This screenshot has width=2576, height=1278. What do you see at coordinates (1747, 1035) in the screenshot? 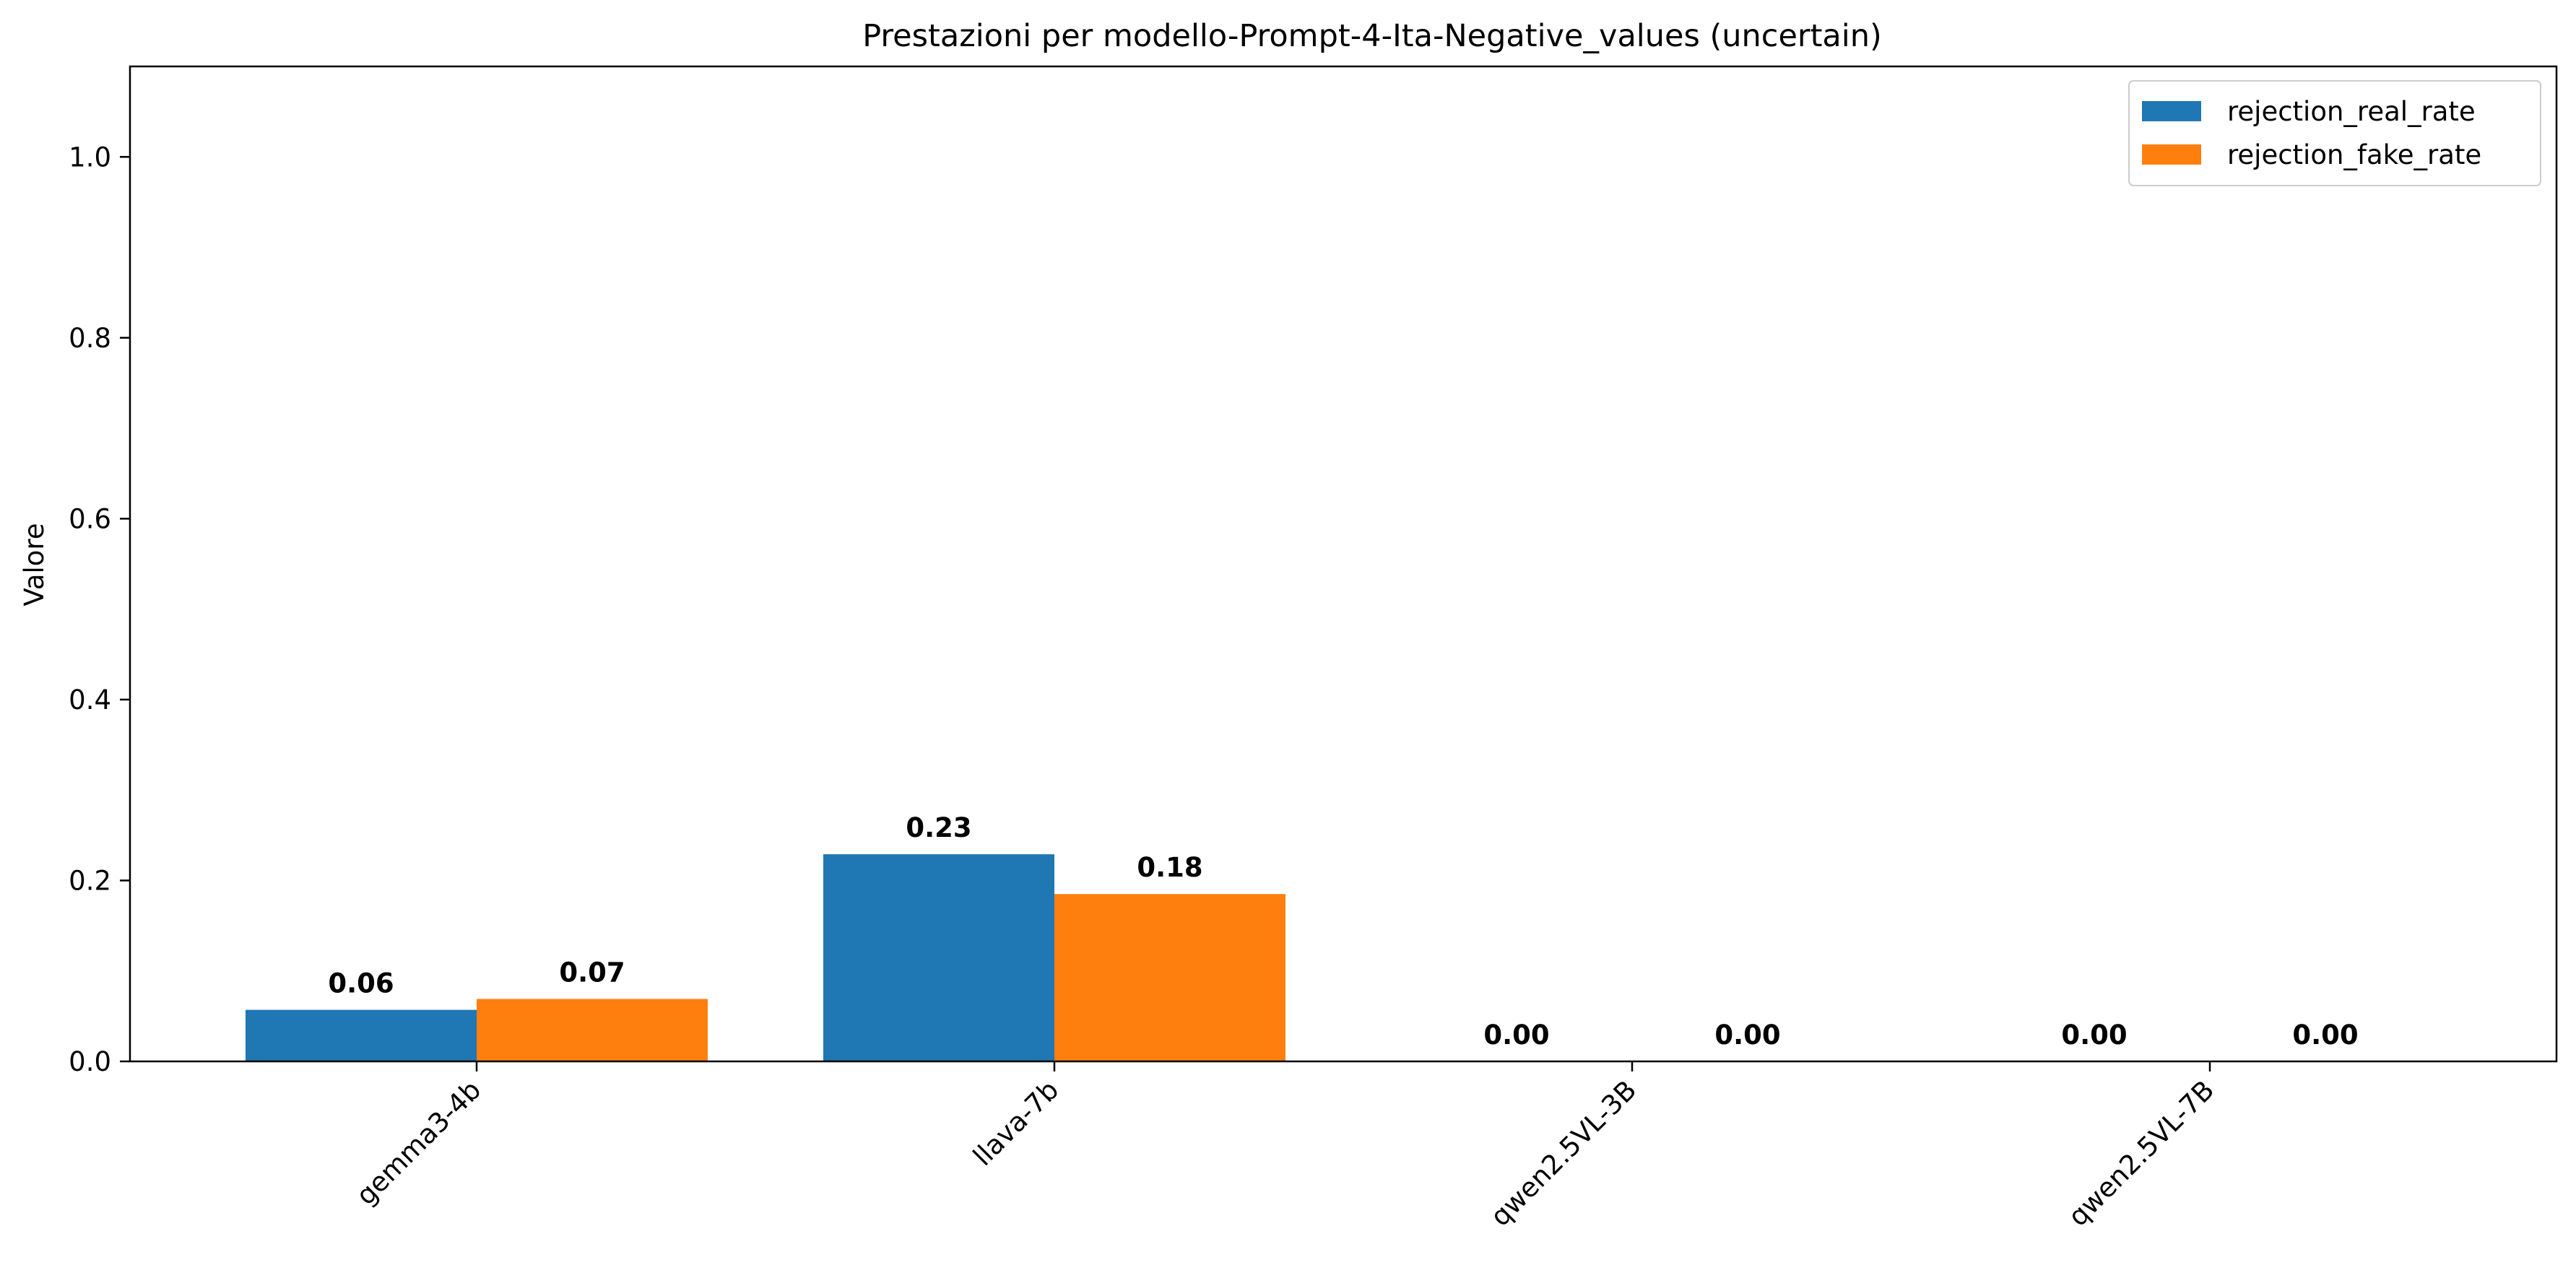
I see `data-label-rejection_fake_rate-qwen2.5VL-3B: 0.00` at bounding box center [1747, 1035].